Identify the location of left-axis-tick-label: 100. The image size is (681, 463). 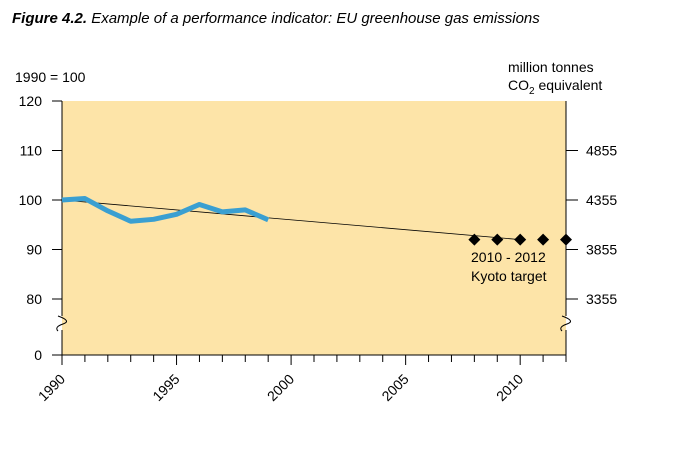
(31, 200).